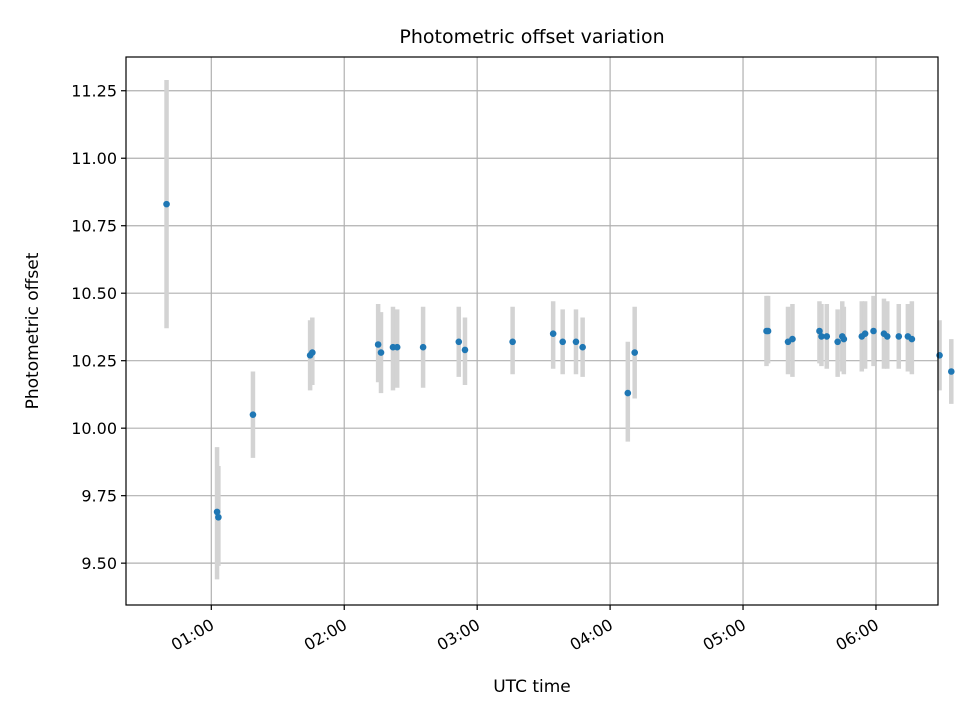  What do you see at coordinates (94, 293) in the screenshot?
I see `y-tick-label: 10.50` at bounding box center [94, 293].